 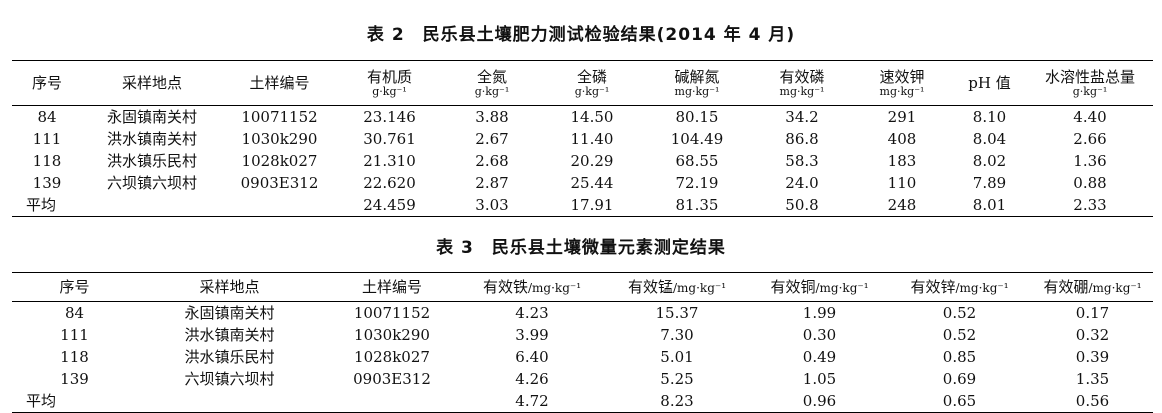 I want to click on table2-col-name: 土样编号, so click(x=279, y=83).